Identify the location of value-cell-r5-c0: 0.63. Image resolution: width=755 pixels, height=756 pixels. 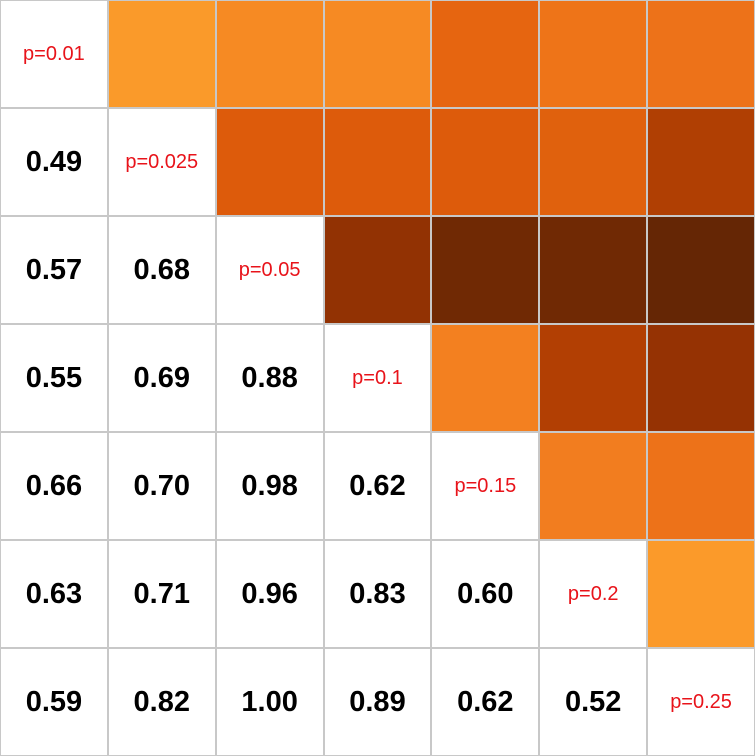
(54, 594).